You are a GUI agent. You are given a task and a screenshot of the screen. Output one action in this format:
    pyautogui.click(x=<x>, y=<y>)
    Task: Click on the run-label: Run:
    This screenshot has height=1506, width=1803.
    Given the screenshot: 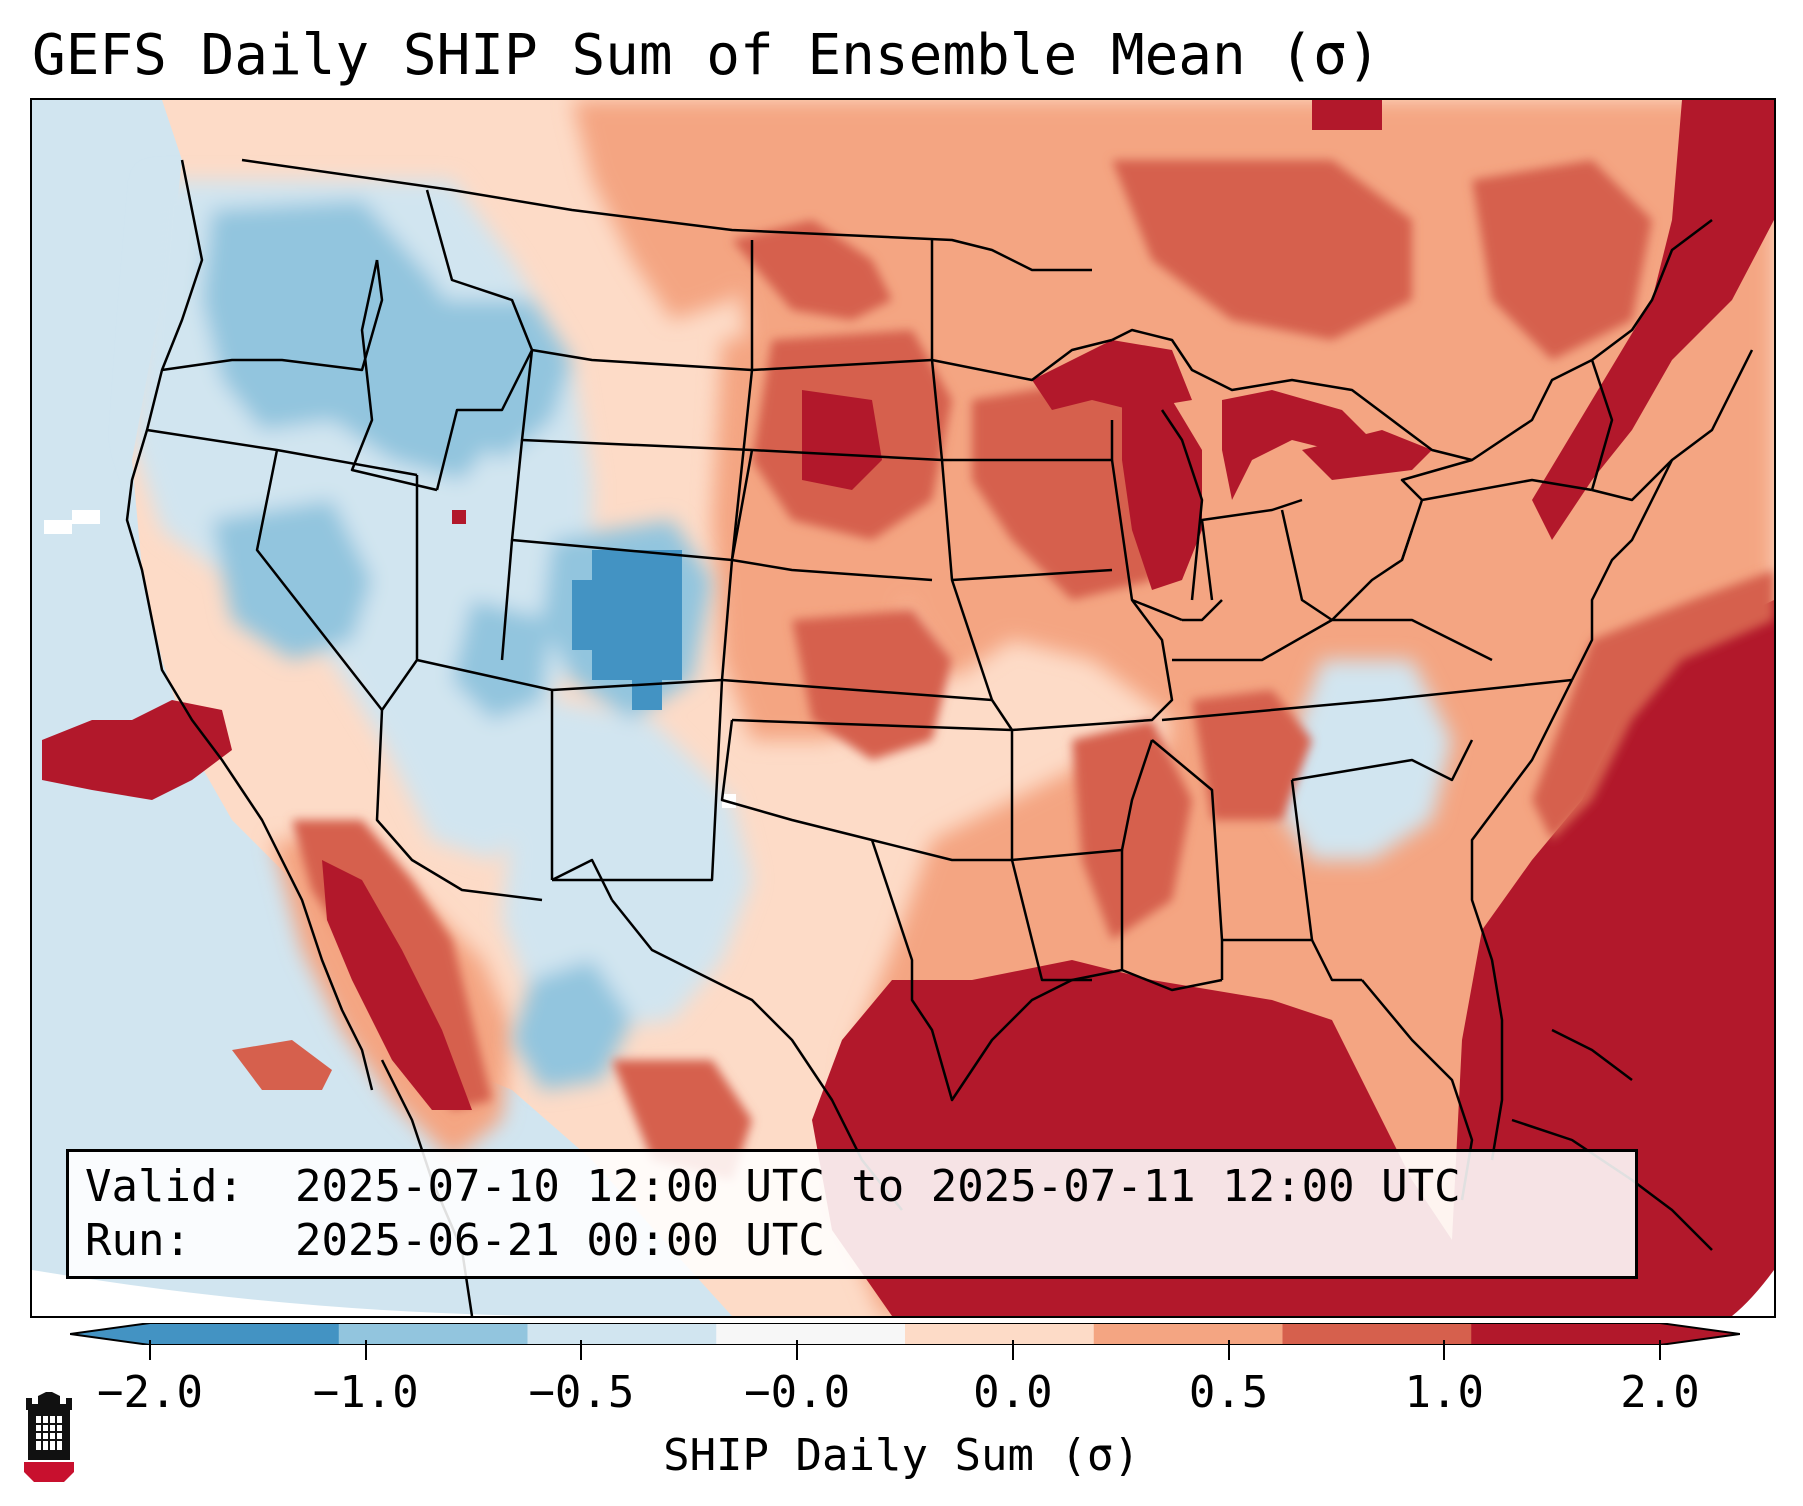 What is the action you would take?
    pyautogui.click(x=138, y=1240)
    